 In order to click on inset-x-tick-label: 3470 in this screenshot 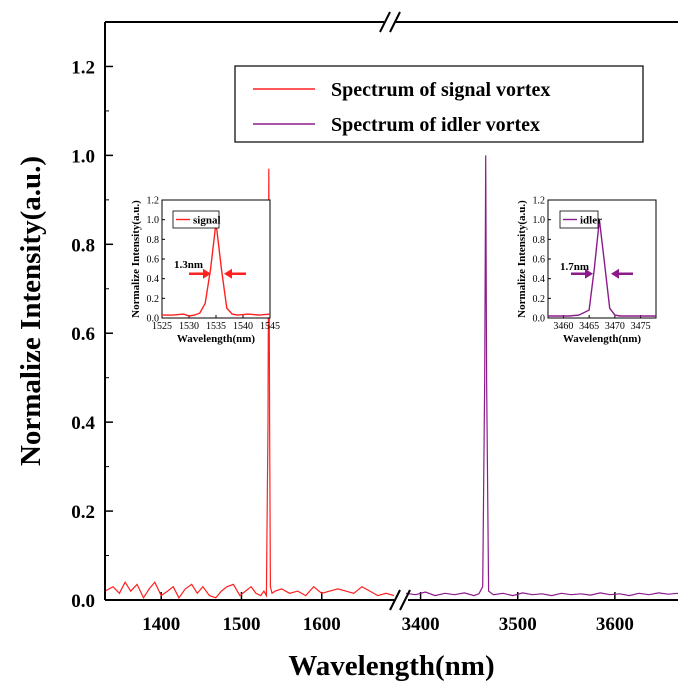, I will do `click(615, 326)`.